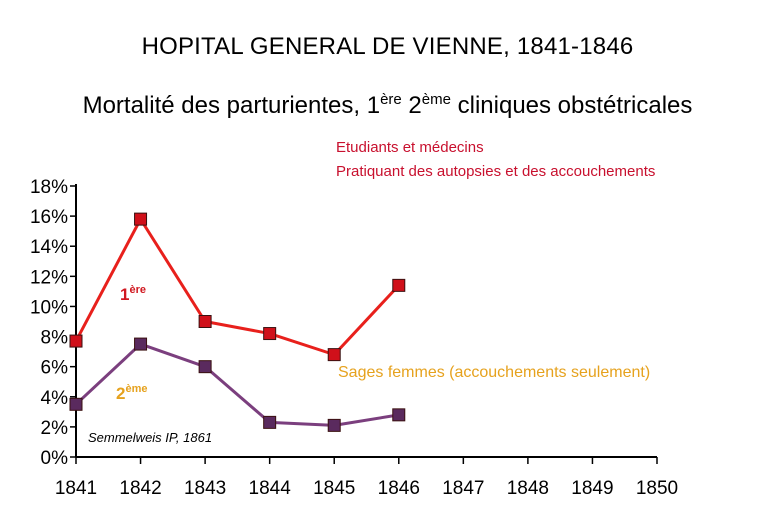  I want to click on y-tick-label: 12%, so click(49, 277).